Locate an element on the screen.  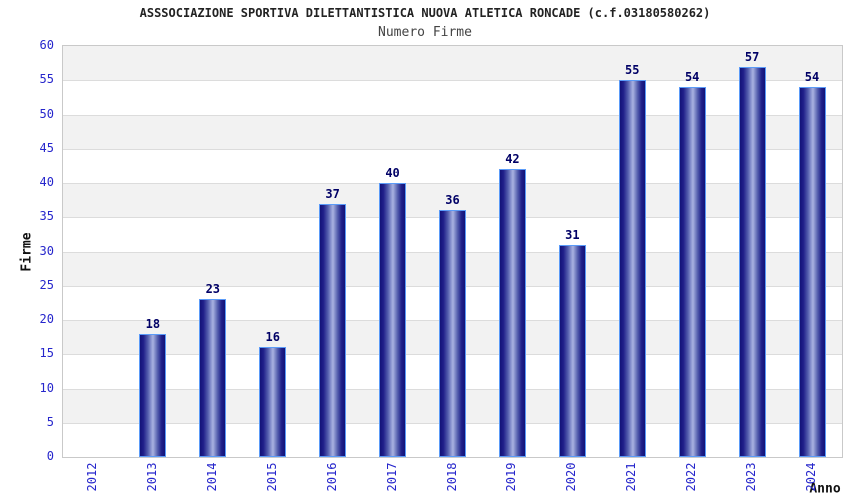
x-tick-label: 2022 is located at coordinates (691, 477).